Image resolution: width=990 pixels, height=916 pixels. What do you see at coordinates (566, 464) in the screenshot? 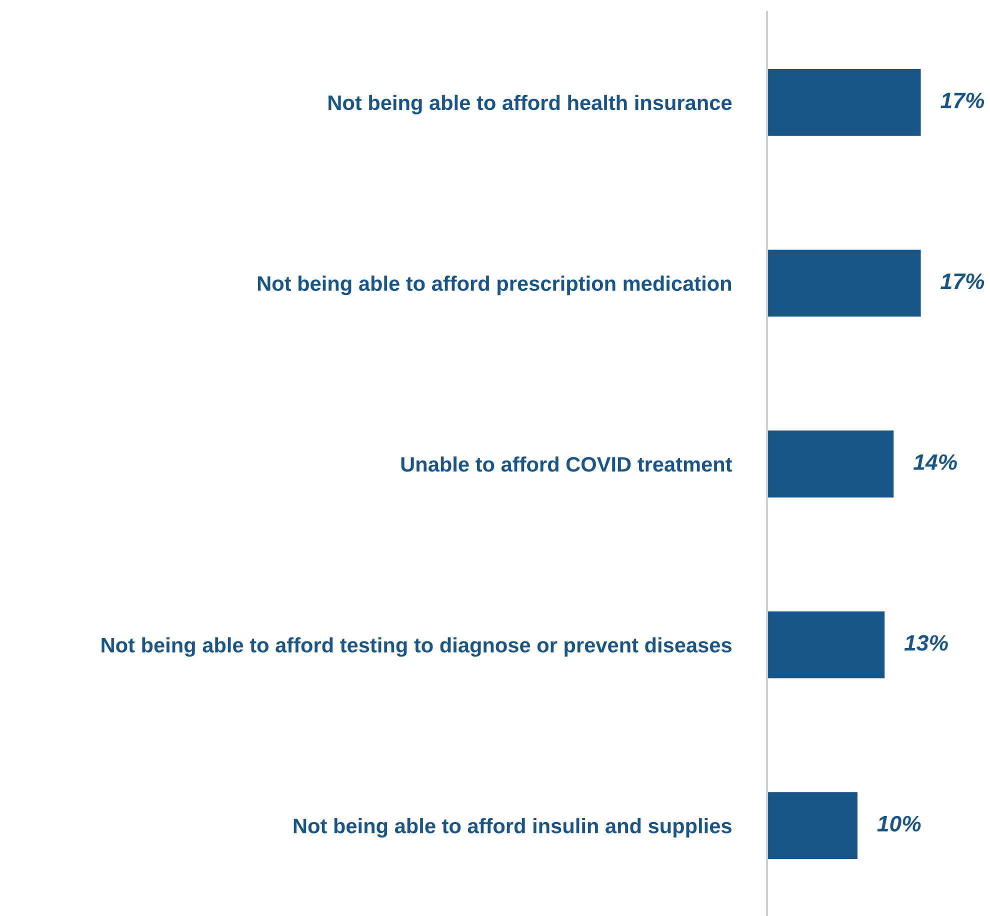
I see `y-tick-label: Unable to afford COVID treatment` at bounding box center [566, 464].